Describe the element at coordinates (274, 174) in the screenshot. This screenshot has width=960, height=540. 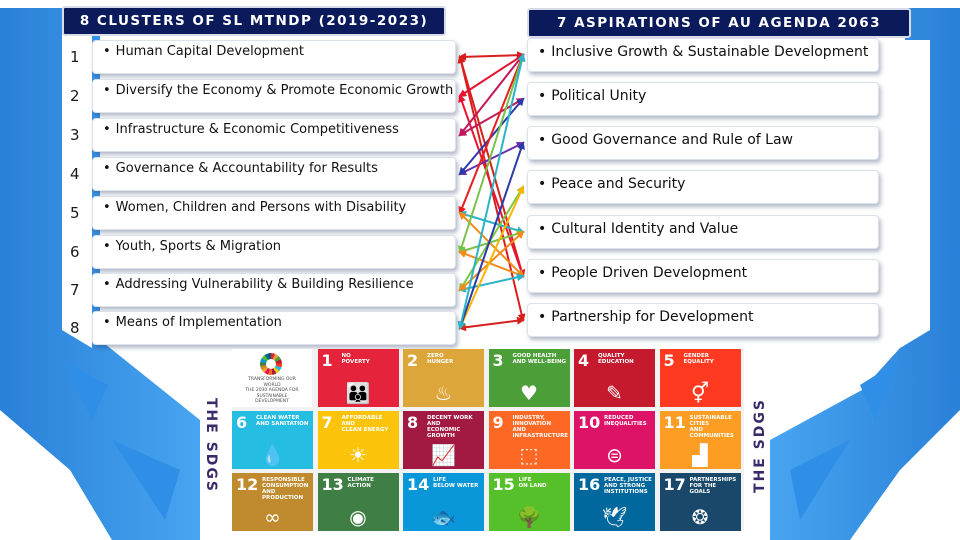
I see `cluster-item: • Governance & Accountability for Results` at that location.